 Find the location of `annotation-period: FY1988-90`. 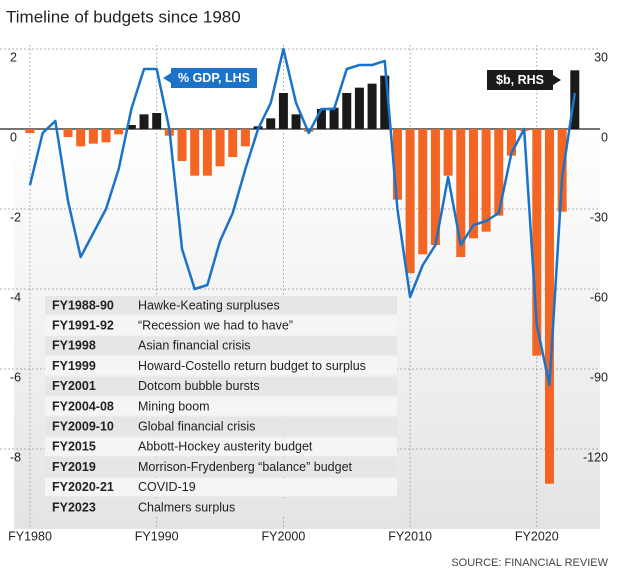

annotation-period: FY1988-90 is located at coordinates (83, 305).